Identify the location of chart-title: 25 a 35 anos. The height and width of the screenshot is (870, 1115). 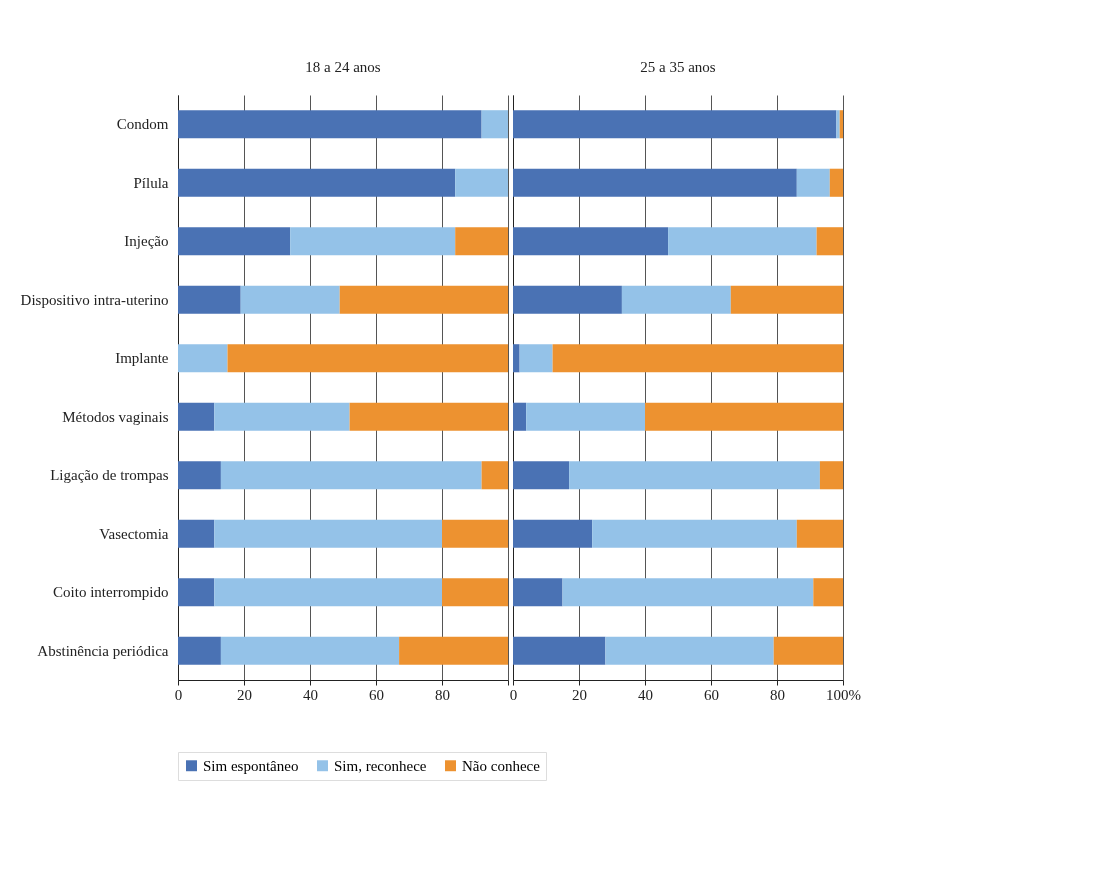
(678, 67).